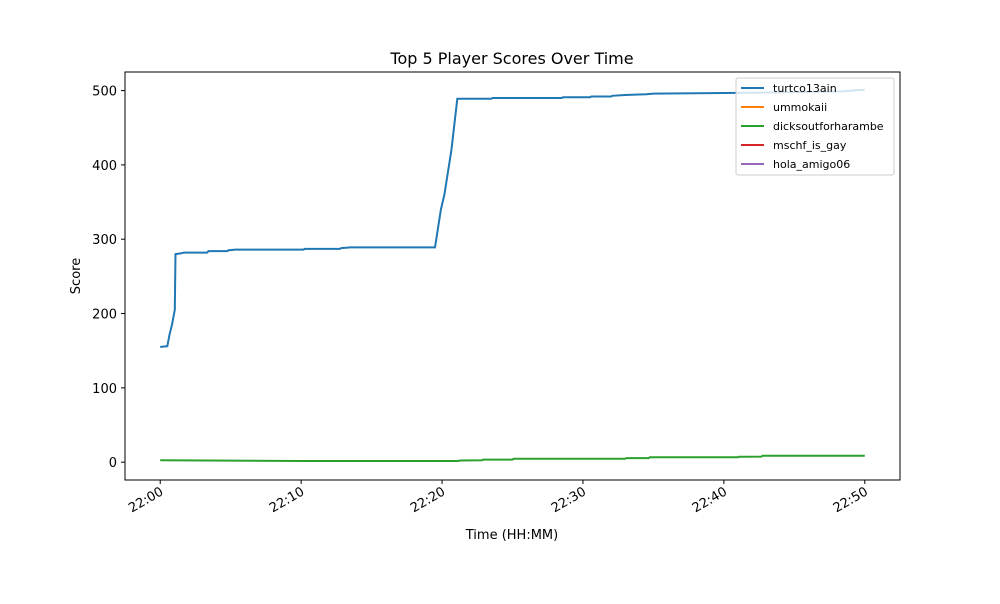  Describe the element at coordinates (108, 278) in the screenshot. I see `y-axis: 0 100 200 300 400 500` at that location.